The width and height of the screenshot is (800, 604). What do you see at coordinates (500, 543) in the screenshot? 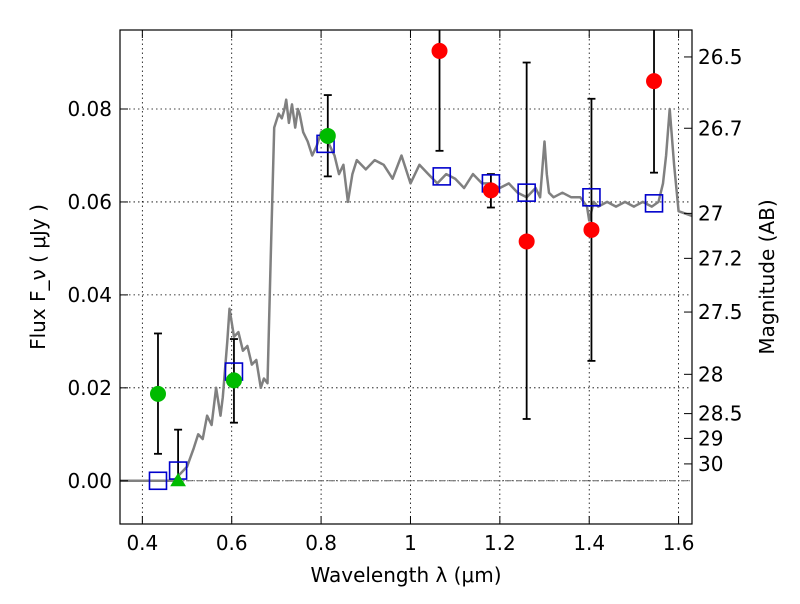
I see `x-tick-label: 1.2` at bounding box center [500, 543].